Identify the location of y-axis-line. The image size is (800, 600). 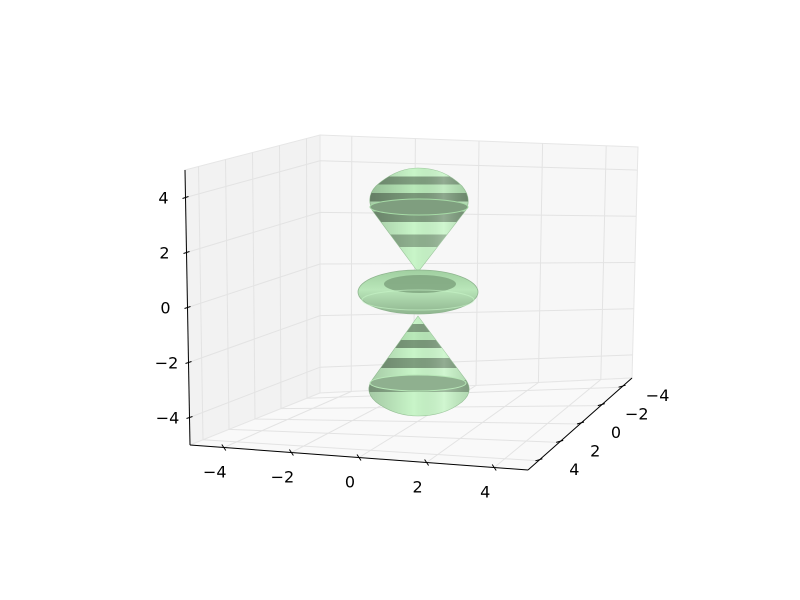
(580, 424).